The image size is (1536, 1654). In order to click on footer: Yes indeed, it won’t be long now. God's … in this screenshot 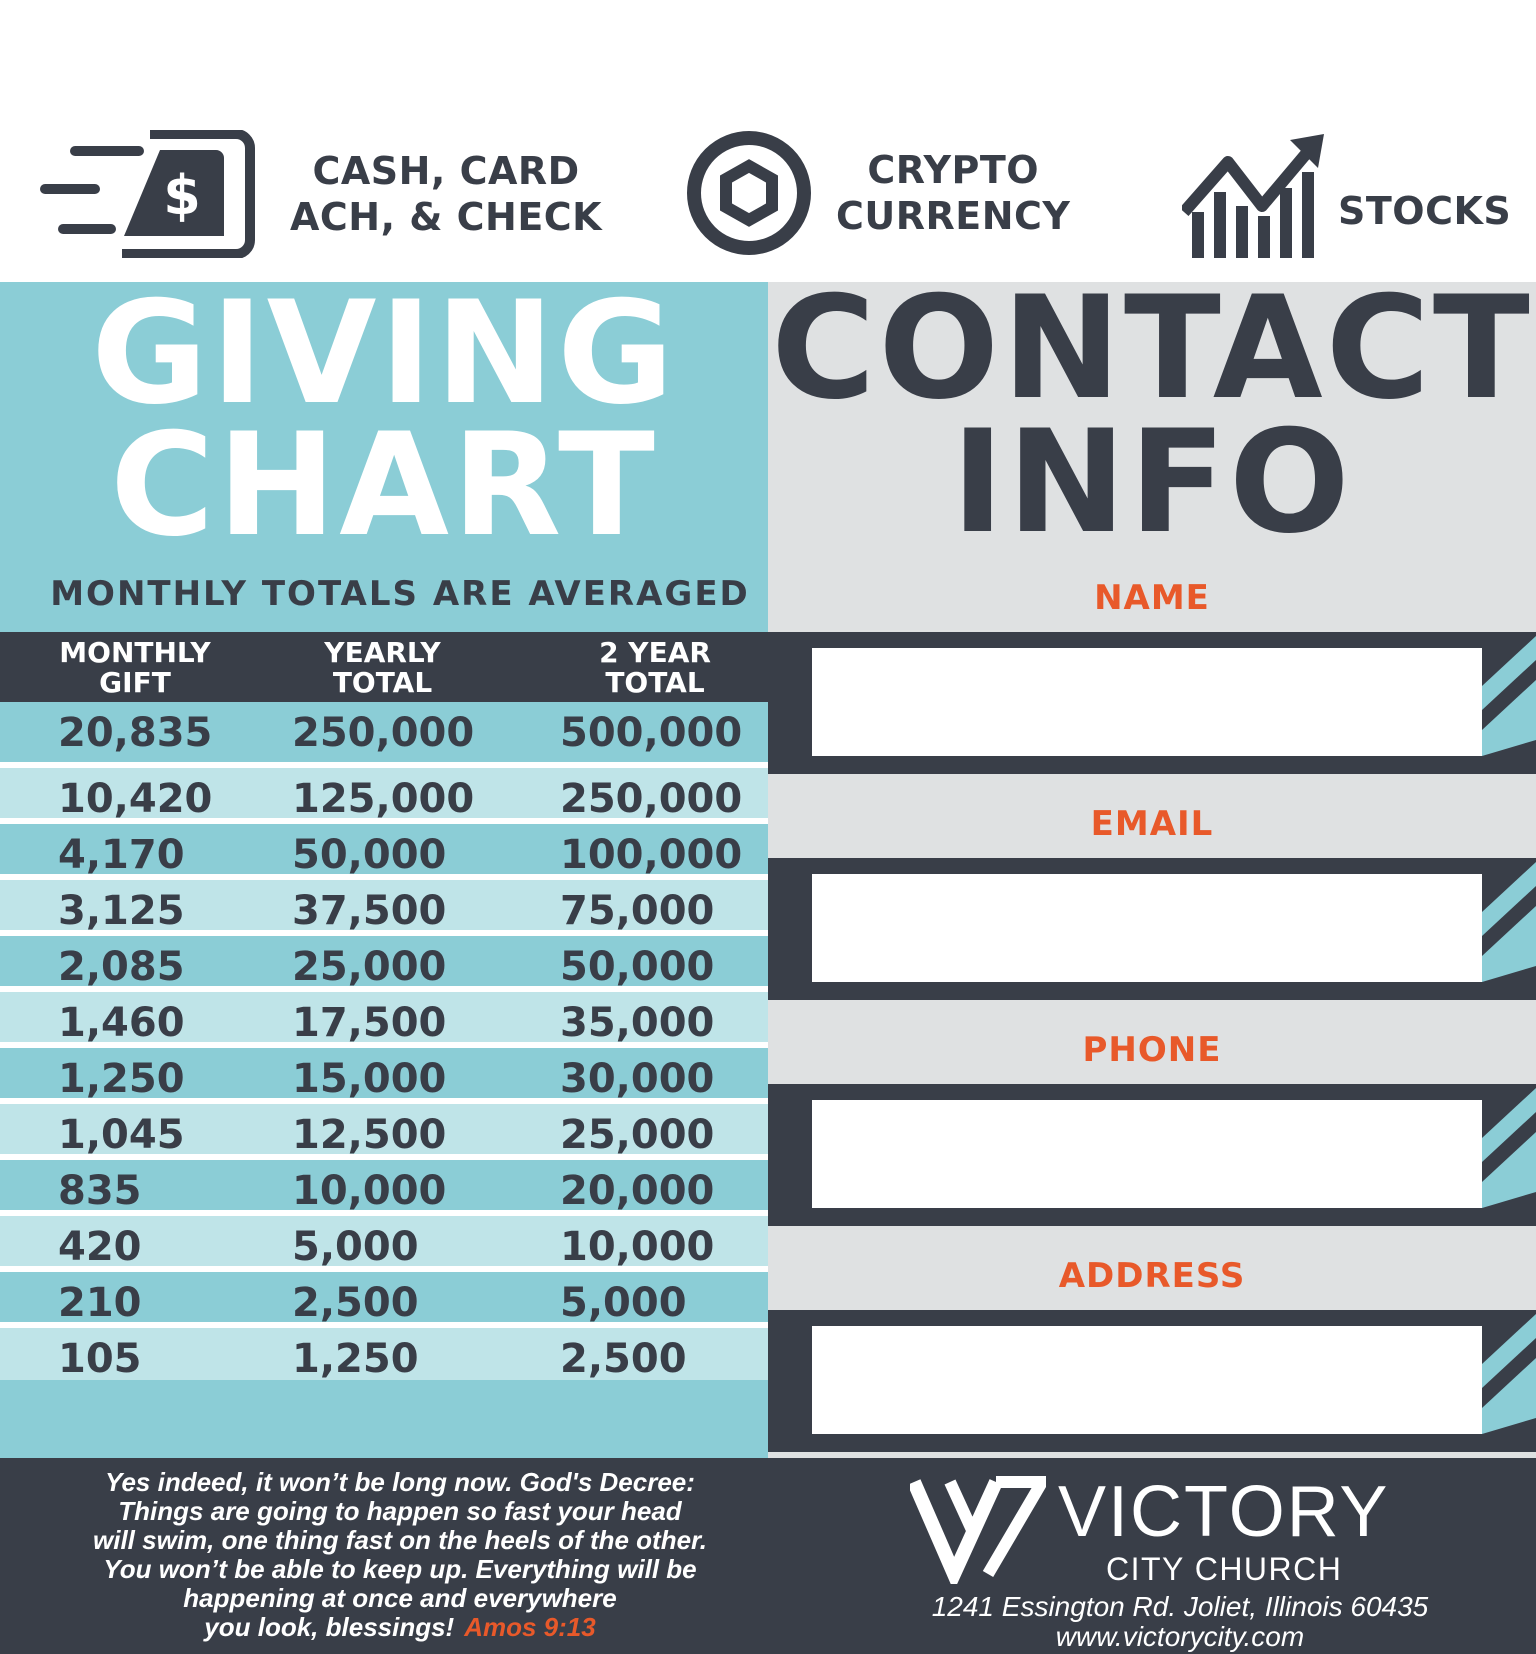, I will do `click(768, 1556)`.